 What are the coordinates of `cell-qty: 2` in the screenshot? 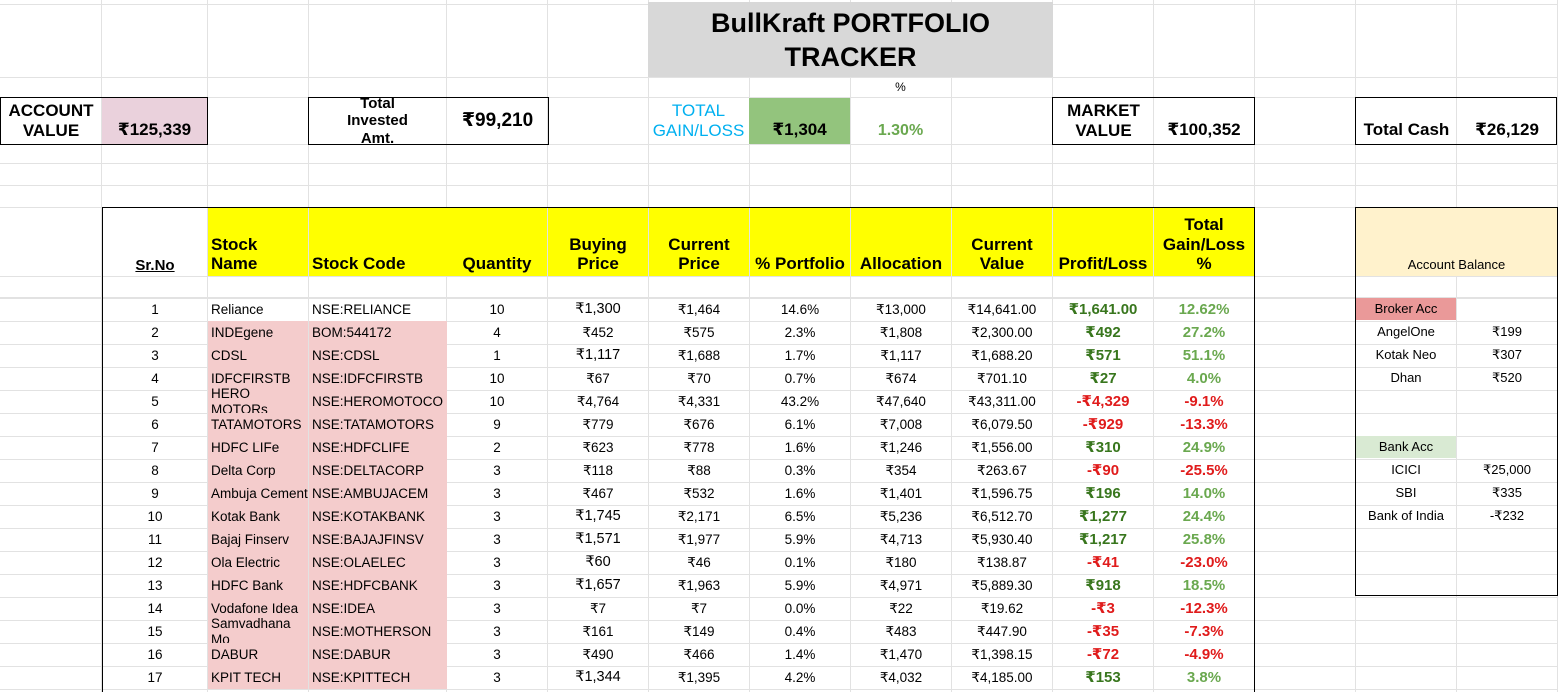 It's located at (497, 447).